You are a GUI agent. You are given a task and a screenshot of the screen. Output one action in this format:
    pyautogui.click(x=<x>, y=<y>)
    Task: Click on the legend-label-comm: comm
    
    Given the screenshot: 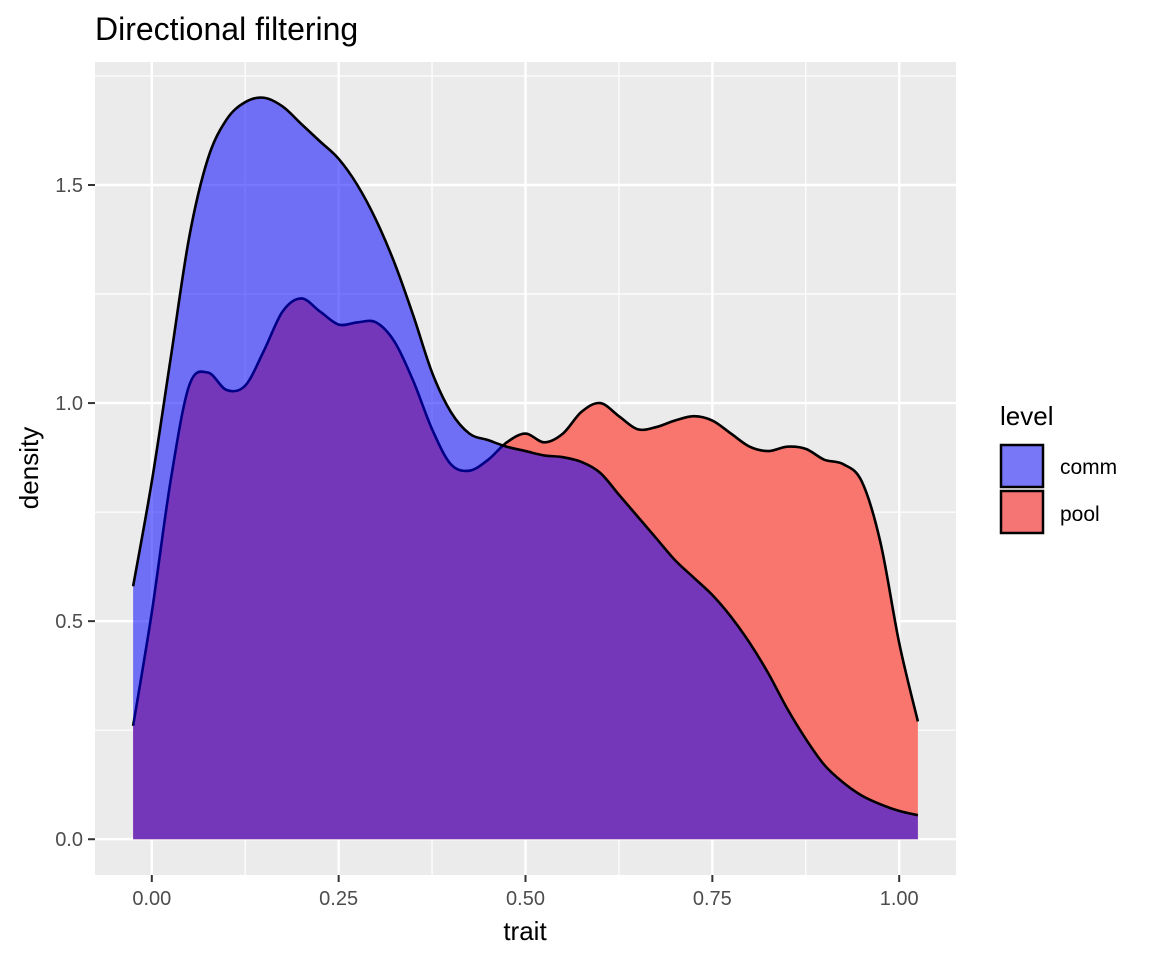 What is the action you would take?
    pyautogui.click(x=1088, y=467)
    